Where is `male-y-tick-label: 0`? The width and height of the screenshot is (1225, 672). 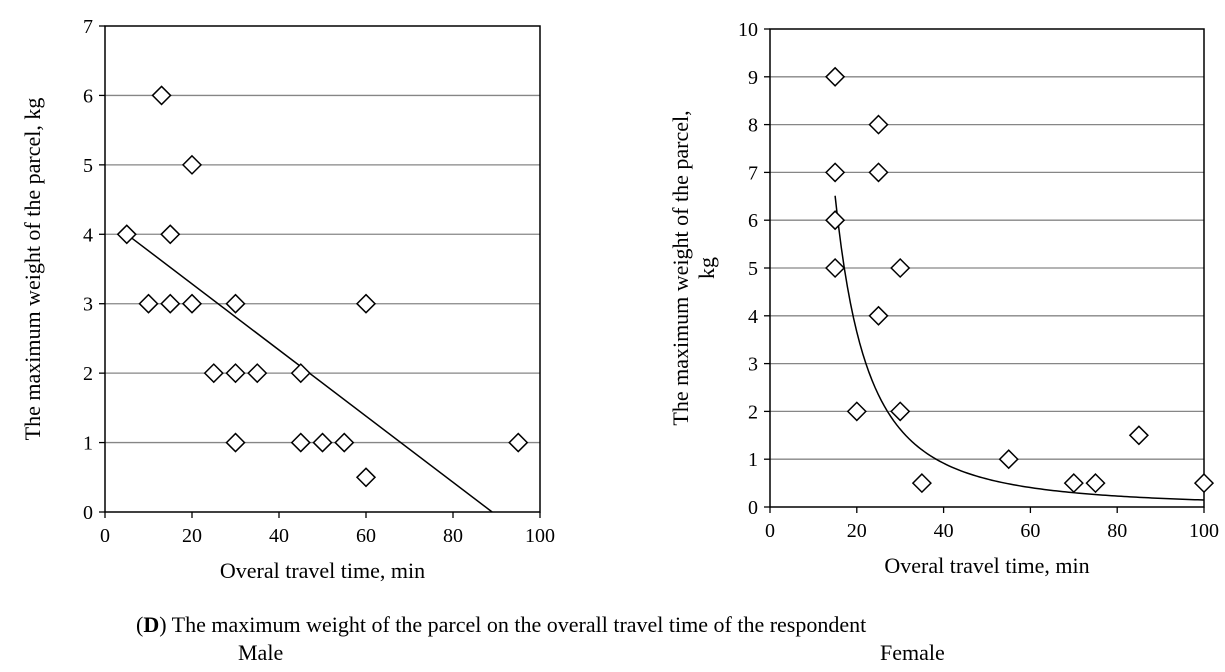 male-y-tick-label: 0 is located at coordinates (88, 513).